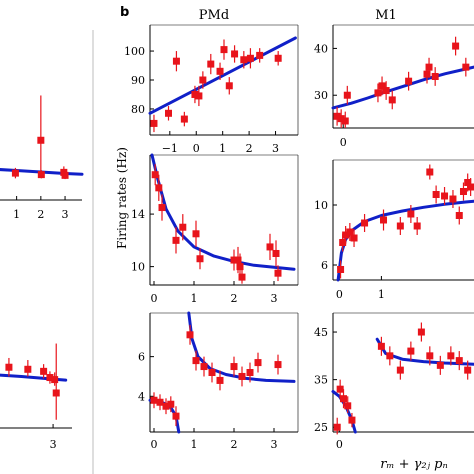 The height and width of the screenshot is (474, 474). What do you see at coordinates (138, 80) in the screenshot?
I see `y-tick-label: 90` at bounding box center [138, 80].